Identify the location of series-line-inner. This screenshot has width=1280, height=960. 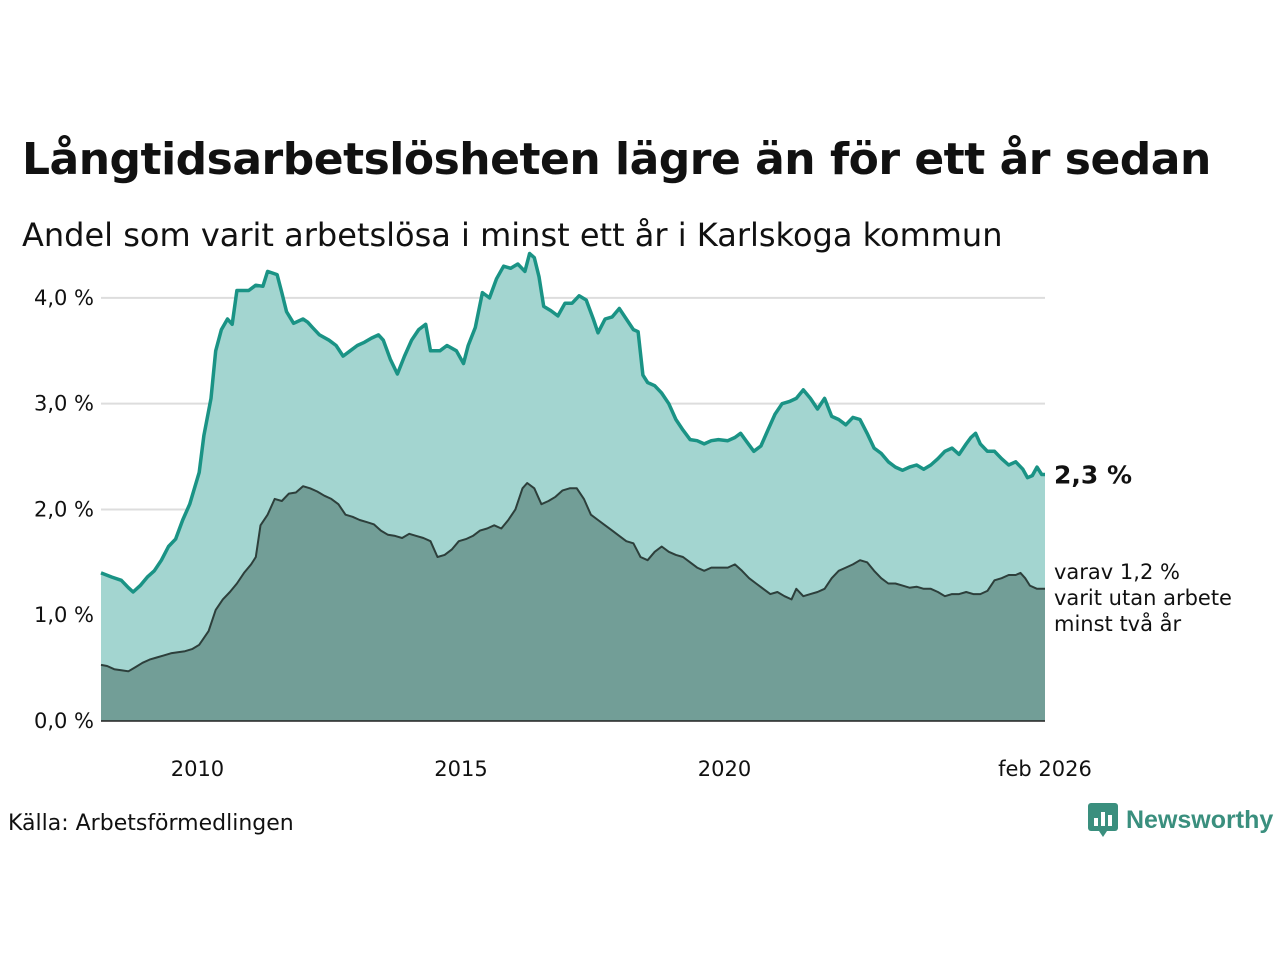
(572, 577).